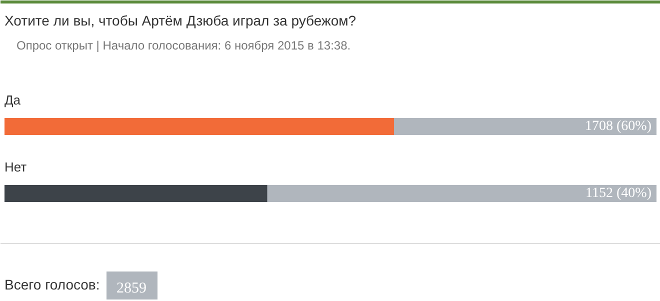  What do you see at coordinates (52, 284) in the screenshot?
I see `text: Всего голосов:` at bounding box center [52, 284].